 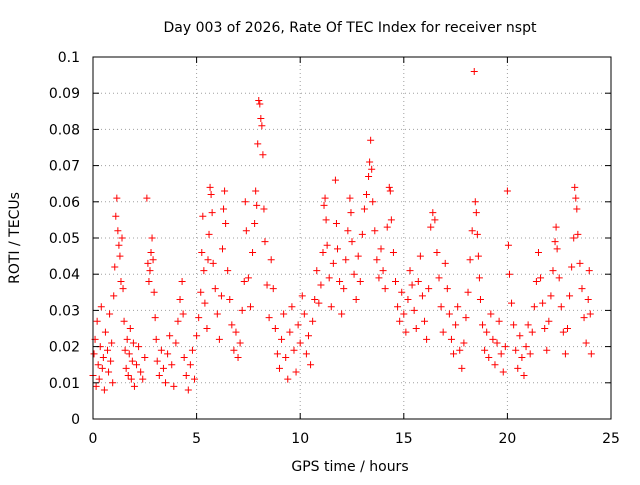 What do you see at coordinates (64, 311) in the screenshot?
I see `y-tick-label: 0.03` at bounding box center [64, 311].